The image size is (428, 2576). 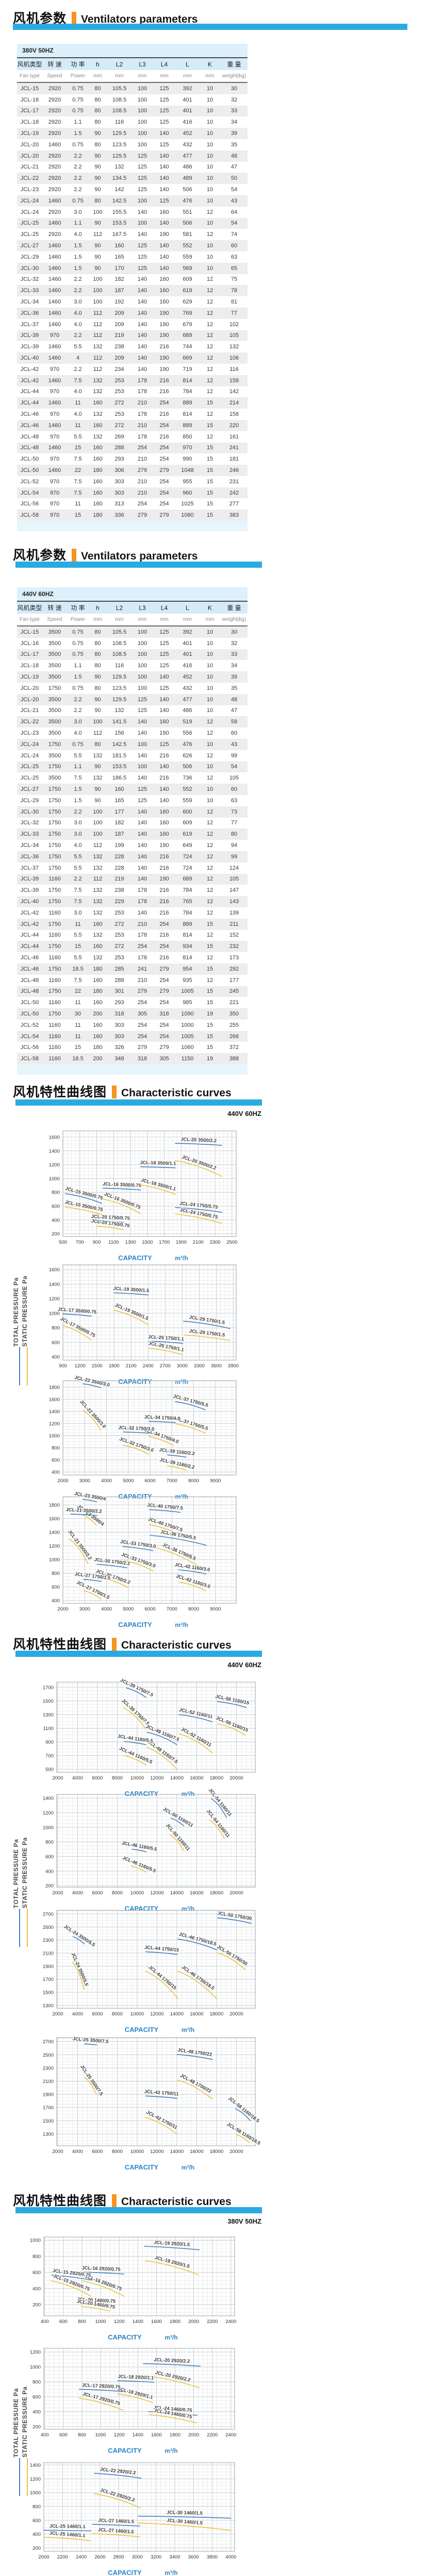 What do you see at coordinates (119, 256) in the screenshot?
I see `table-cell: 165` at bounding box center [119, 256].